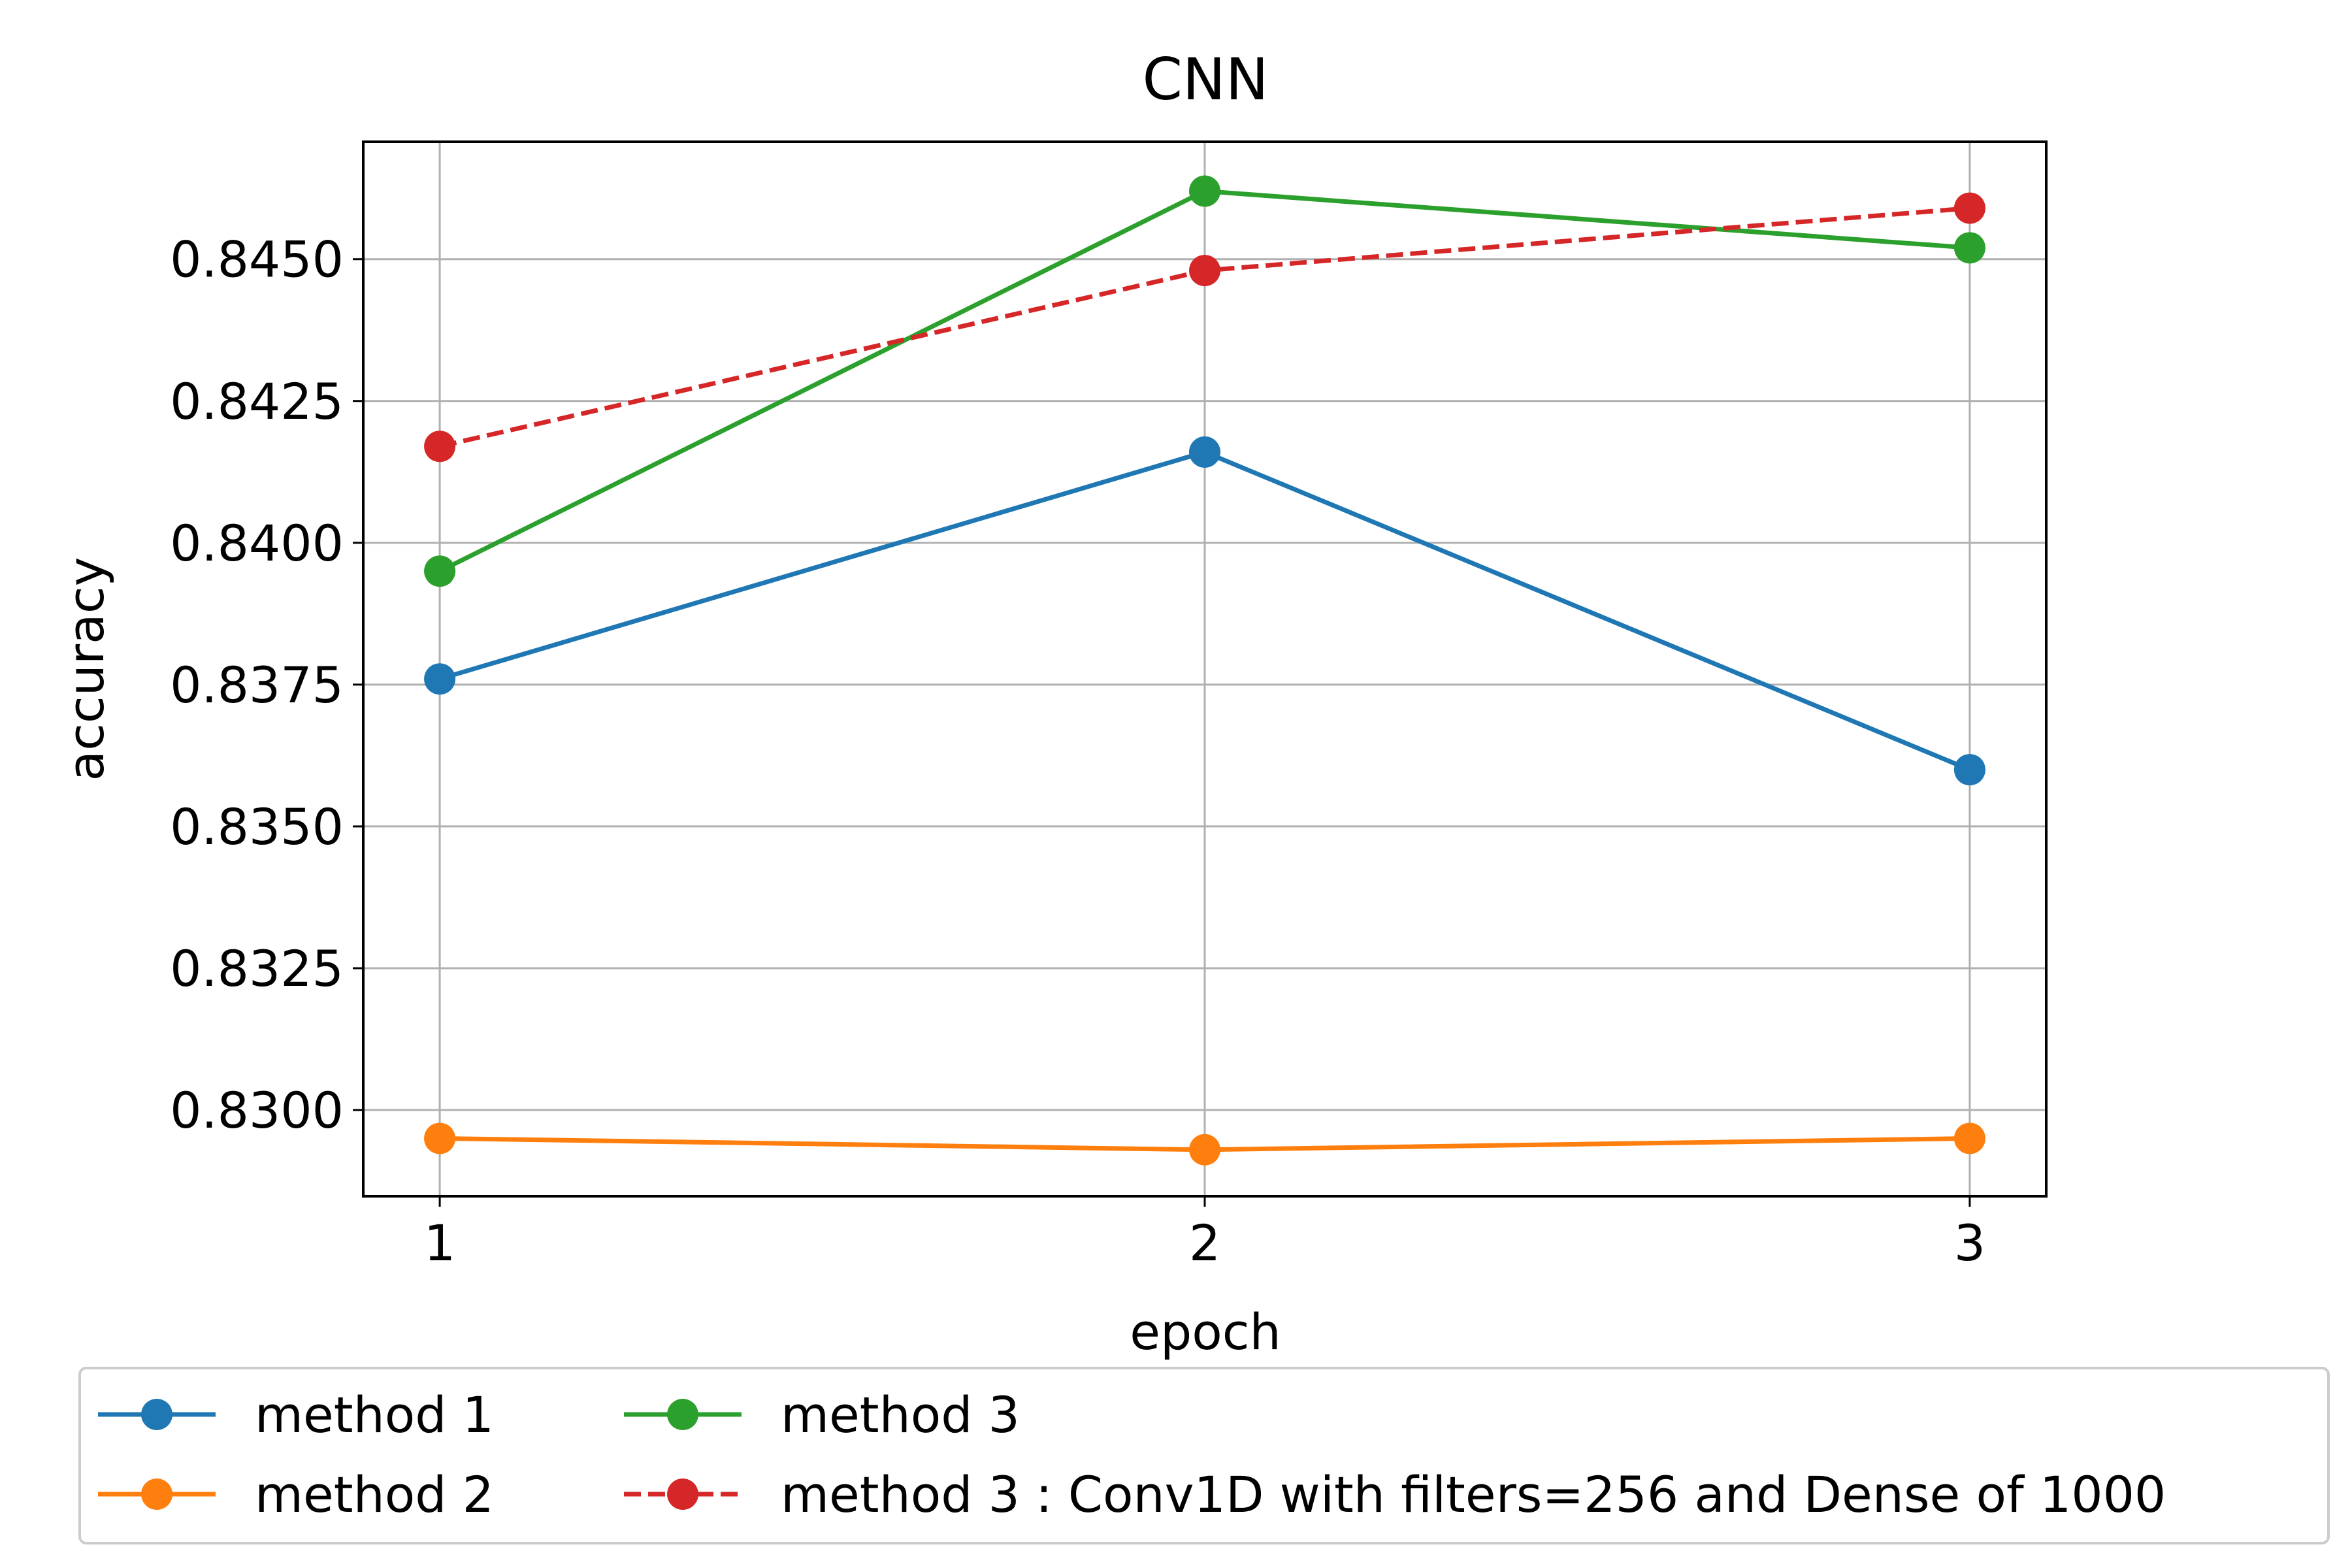  Describe the element at coordinates (900, 1415) in the screenshot. I see `legend-label: method 3` at that location.